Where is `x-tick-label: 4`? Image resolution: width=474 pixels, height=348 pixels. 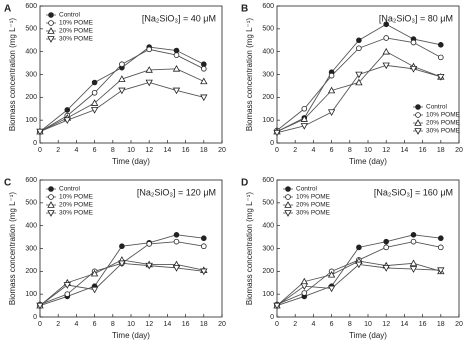 x-tick-label: 4 is located at coordinates (76, 150).